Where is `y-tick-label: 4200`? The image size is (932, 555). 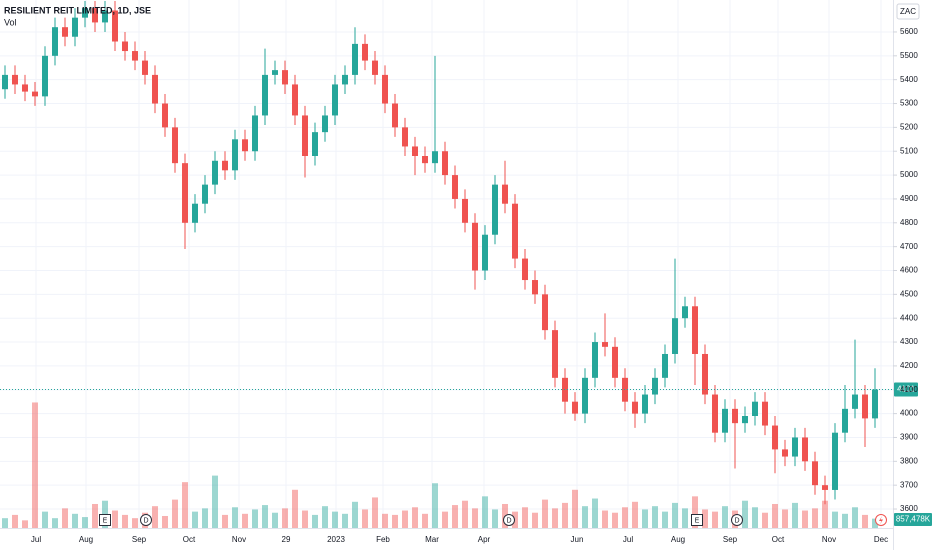
y-tick-label: 4200 is located at coordinates (909, 365).